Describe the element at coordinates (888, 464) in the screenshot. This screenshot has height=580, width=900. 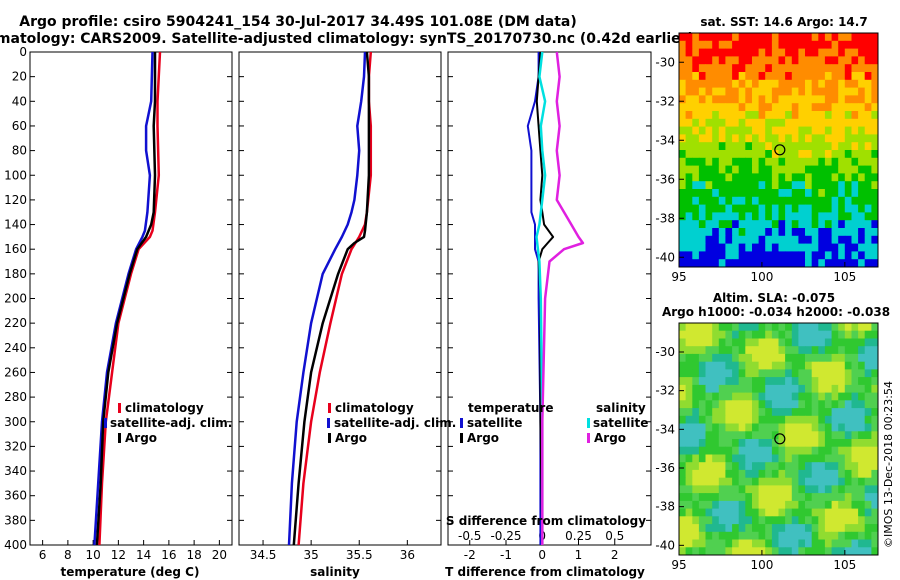
I see `imos-credit: ©IMOS 13-Dec-2018 00:23:54` at that location.